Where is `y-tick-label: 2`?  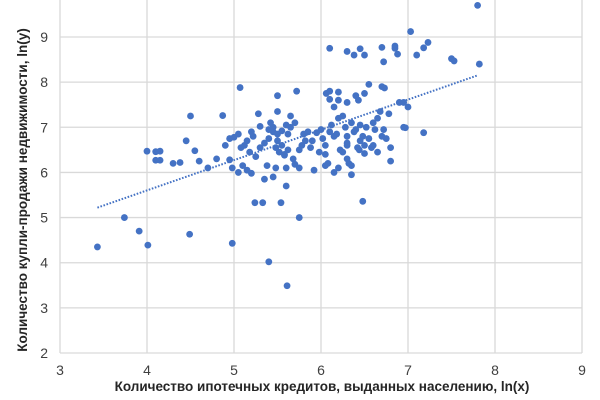
y-tick-label: 2 is located at coordinates (44, 353).